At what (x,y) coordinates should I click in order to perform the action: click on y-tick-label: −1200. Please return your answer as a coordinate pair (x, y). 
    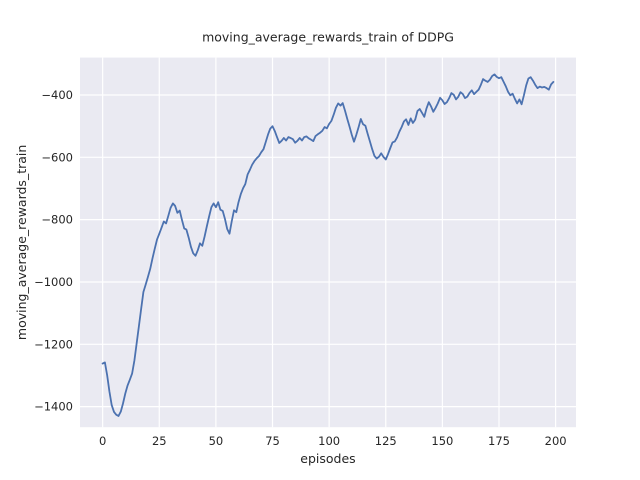
    Looking at the image, I should click on (53, 344).